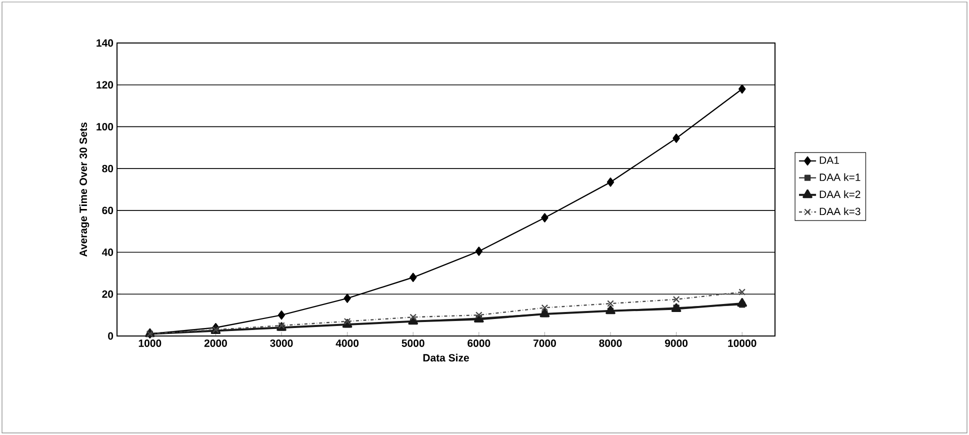 The image size is (969, 435). Describe the element at coordinates (215, 343) in the screenshot. I see `x-tick-label: 2000` at that location.